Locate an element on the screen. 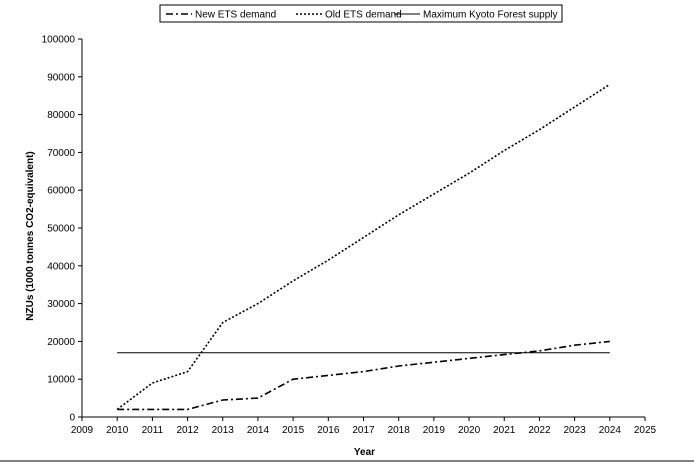 This screenshot has height=462, width=694. y-tick-label: 70000 is located at coordinates (61, 153).